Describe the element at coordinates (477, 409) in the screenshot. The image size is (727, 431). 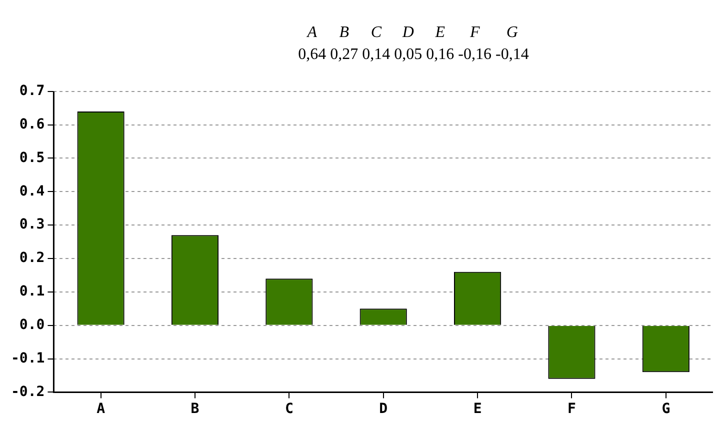
I see `x-tick-label: E` at that location.